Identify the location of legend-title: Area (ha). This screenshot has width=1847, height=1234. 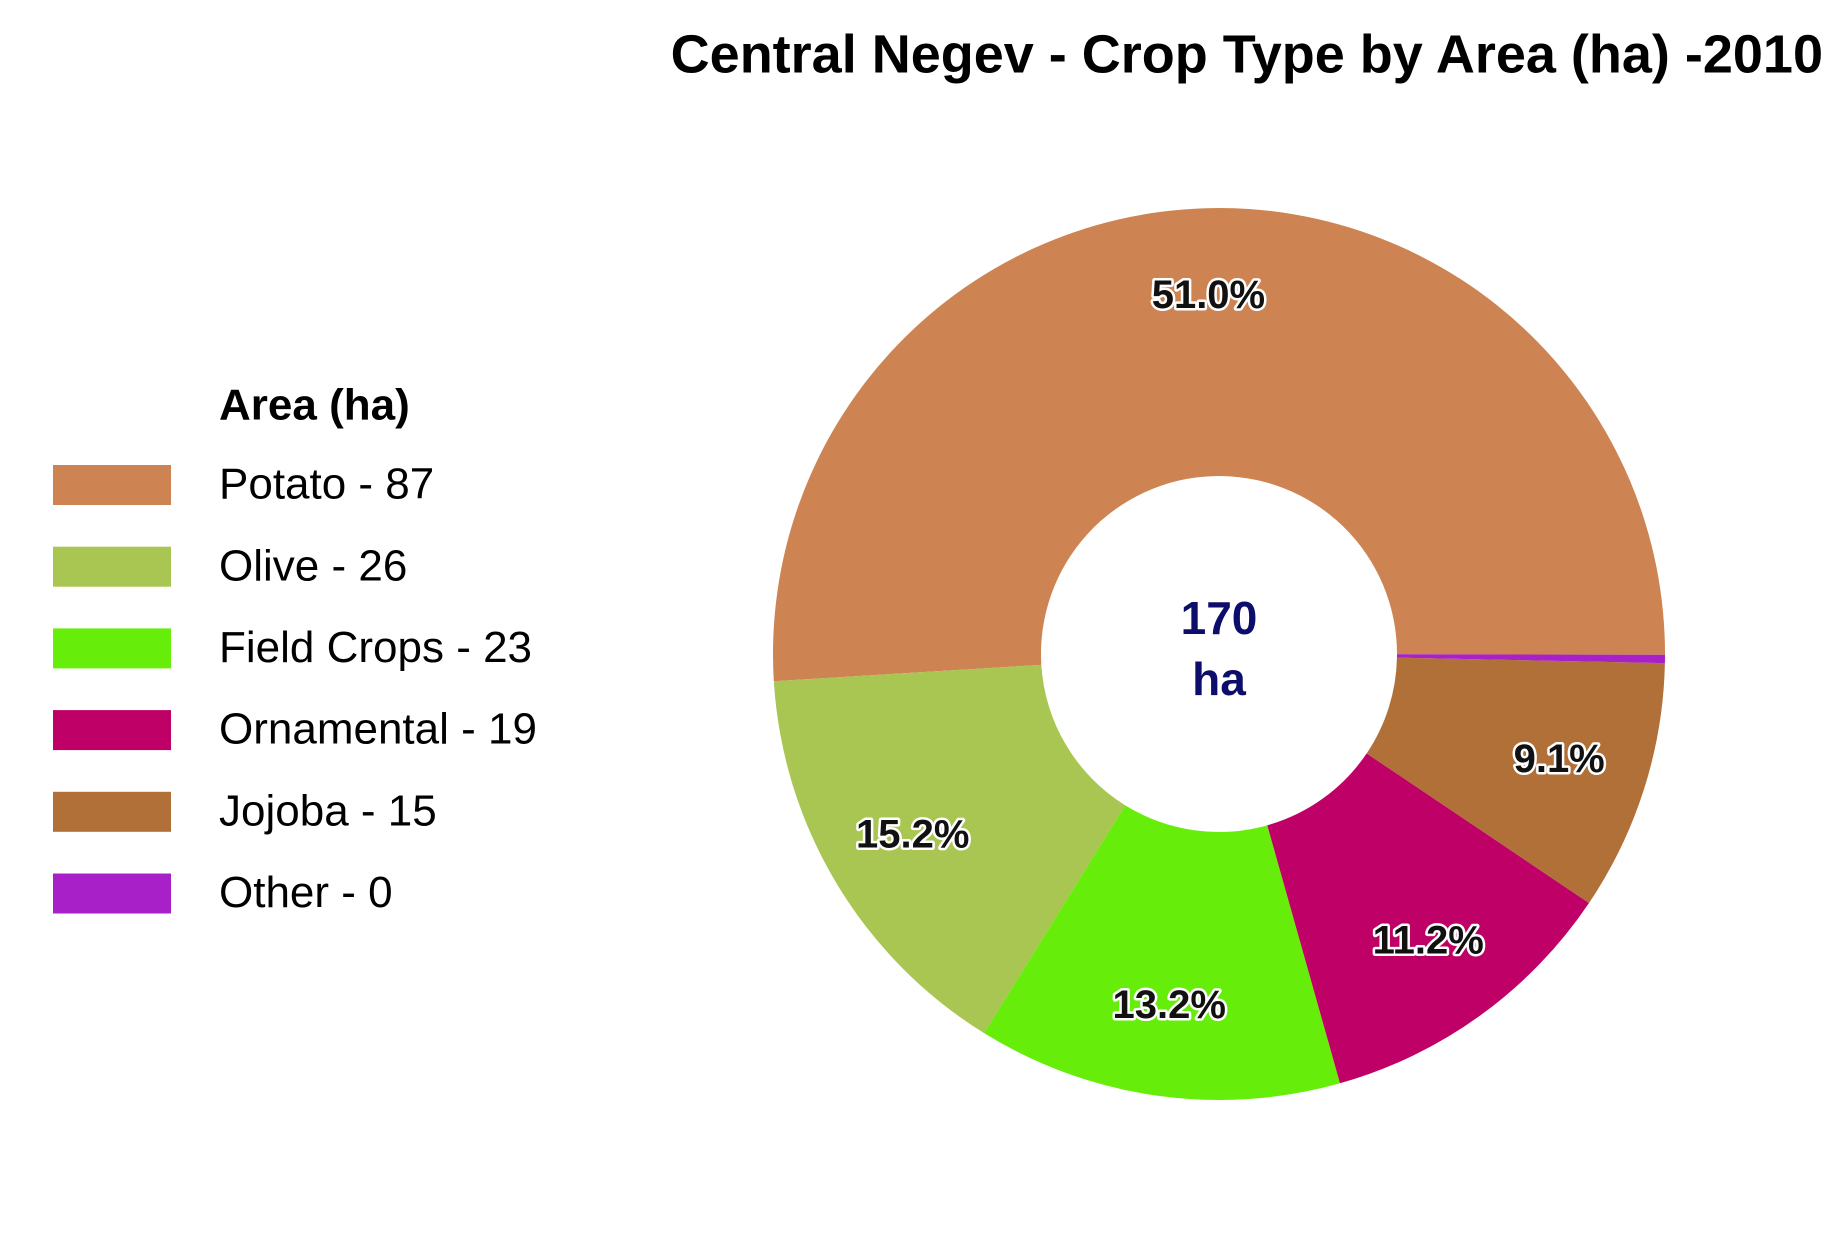
(314, 405).